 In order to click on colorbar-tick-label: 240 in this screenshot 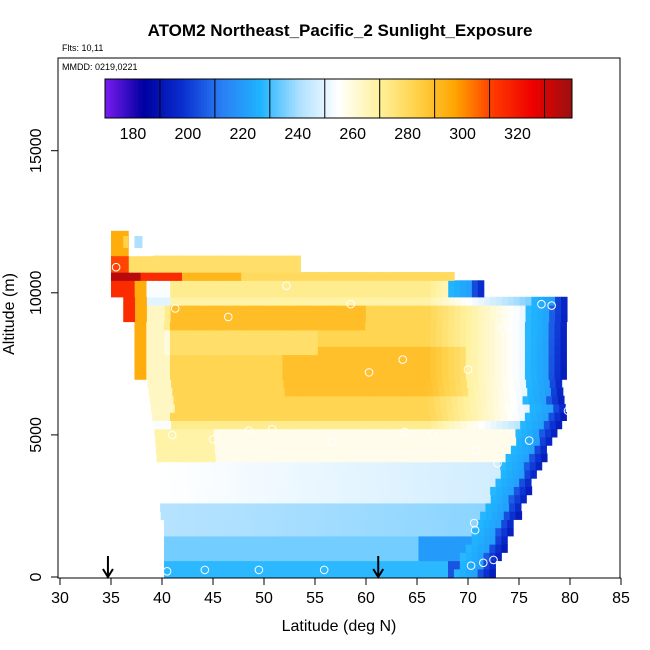, I will do `click(297, 134)`.